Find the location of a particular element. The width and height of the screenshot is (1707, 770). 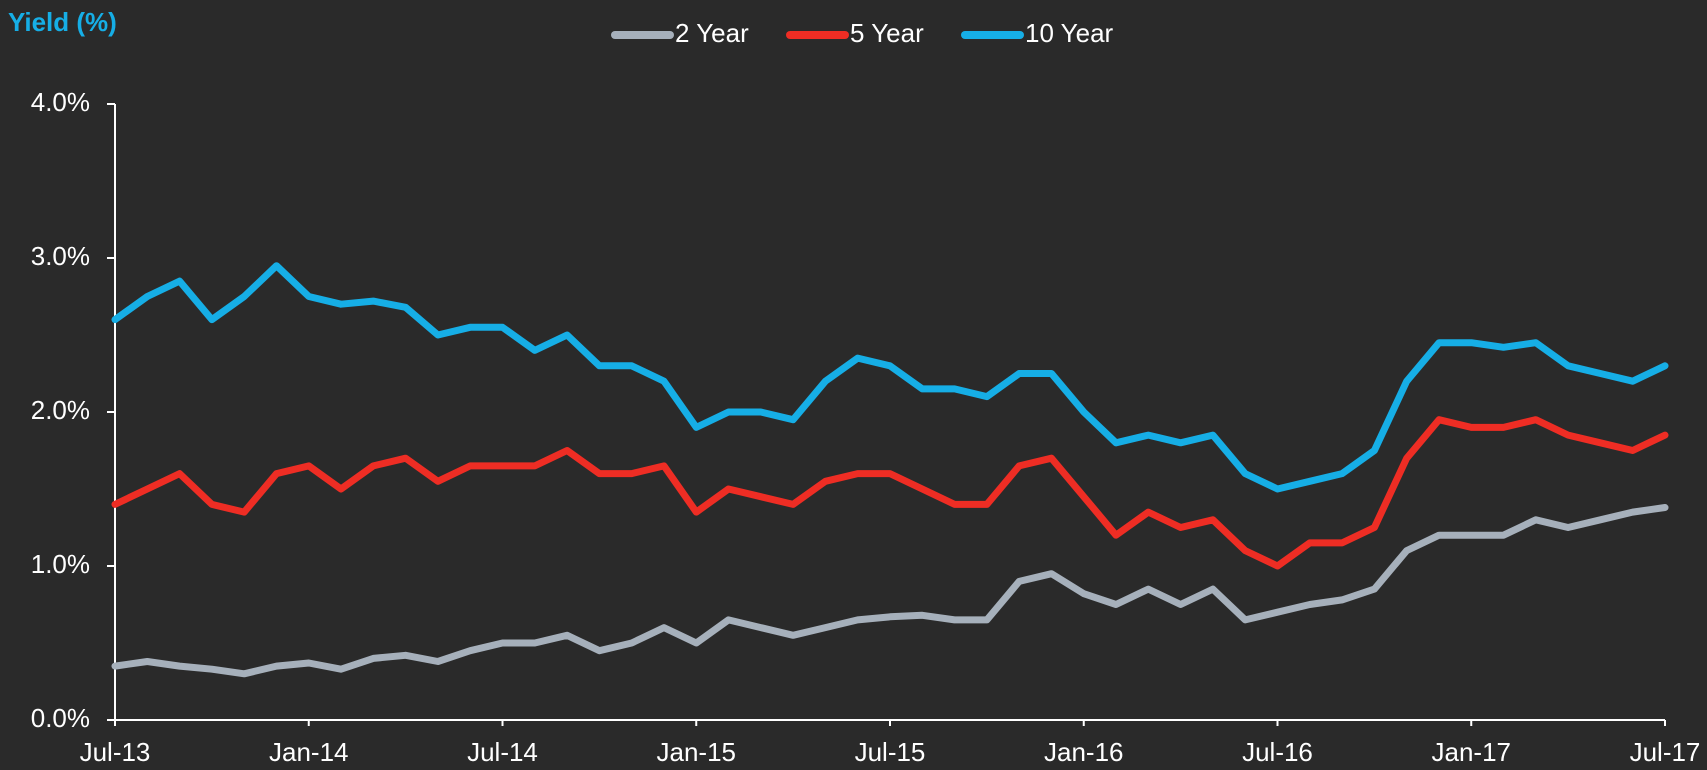

chart-title: Yield (%) is located at coordinates (62, 22).